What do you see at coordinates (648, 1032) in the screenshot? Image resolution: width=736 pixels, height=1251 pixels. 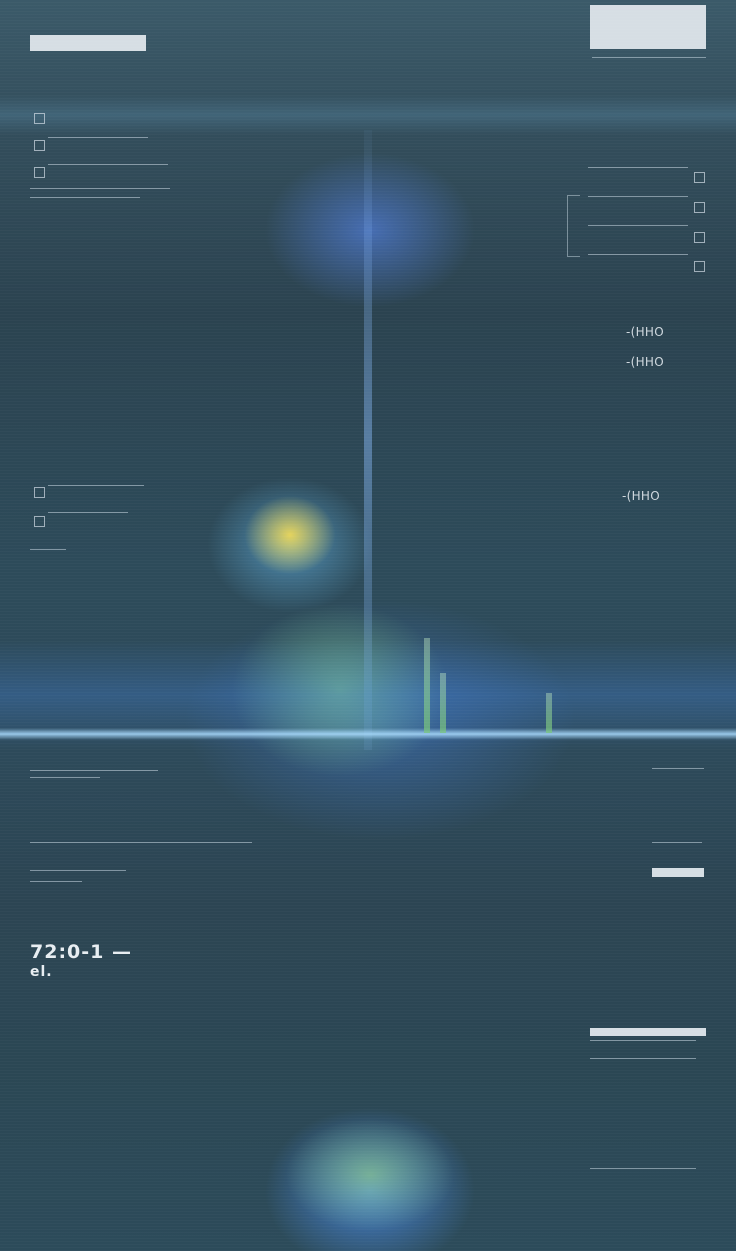 I see `level-bar` at bounding box center [648, 1032].